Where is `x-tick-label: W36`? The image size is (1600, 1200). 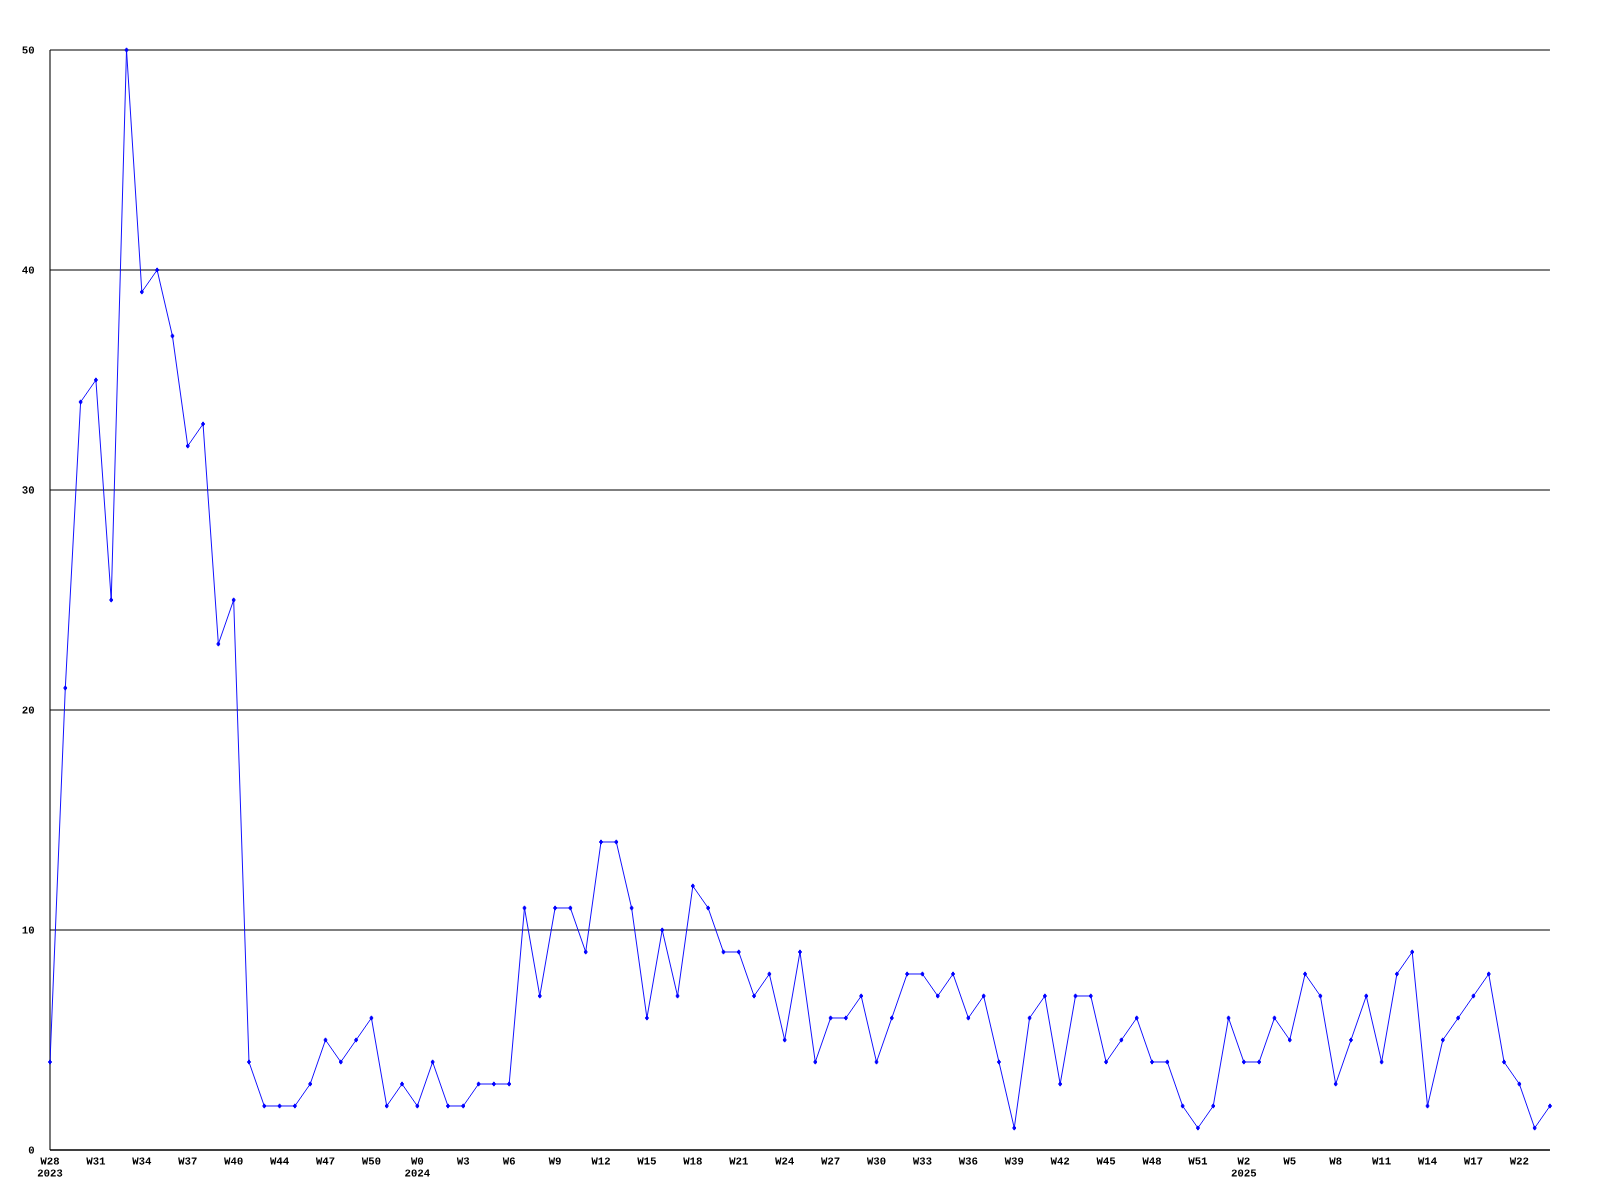 x-tick-label: W36 is located at coordinates (968, 1161).